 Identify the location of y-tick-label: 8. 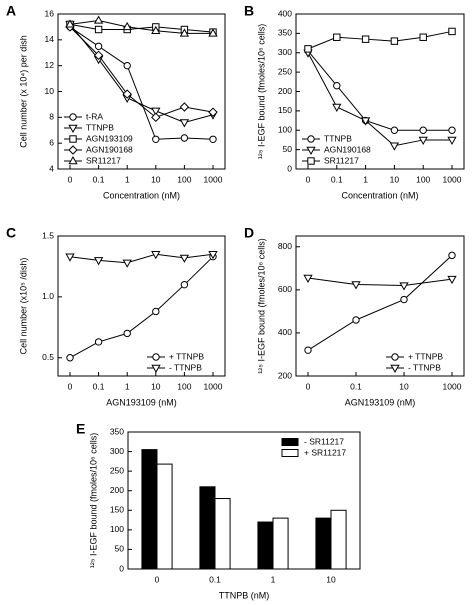
(51, 117).